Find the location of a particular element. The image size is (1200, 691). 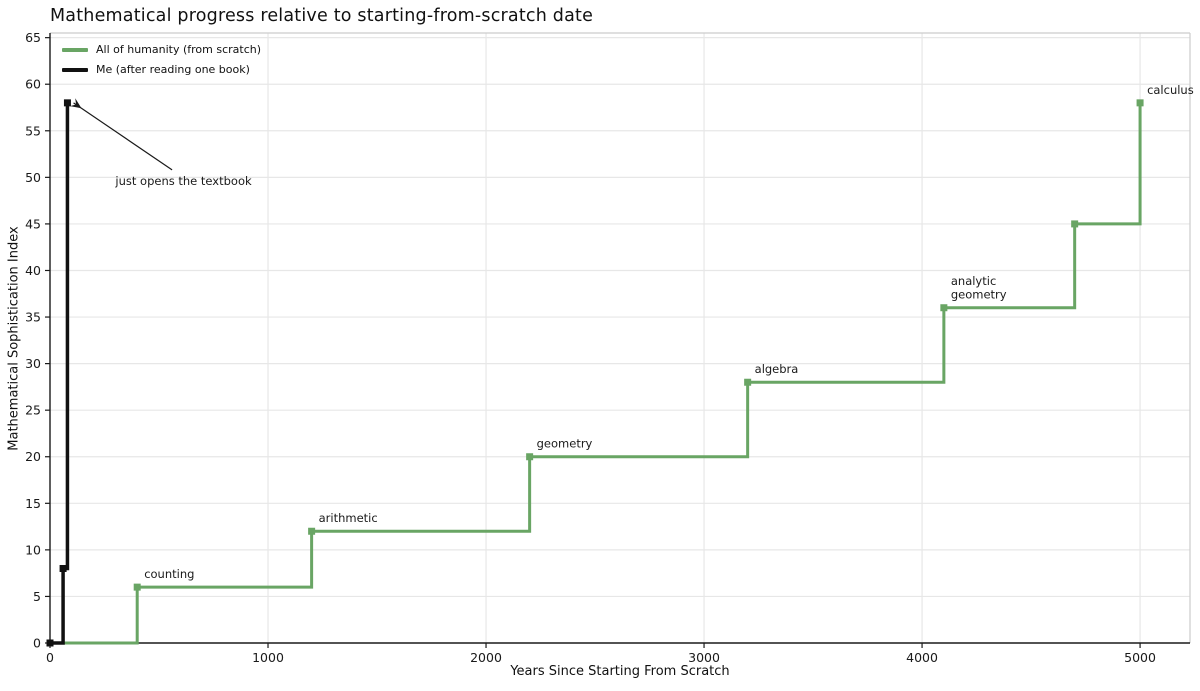

legend-item-humanity: All of humanity (from scratch) is located at coordinates (161, 49).